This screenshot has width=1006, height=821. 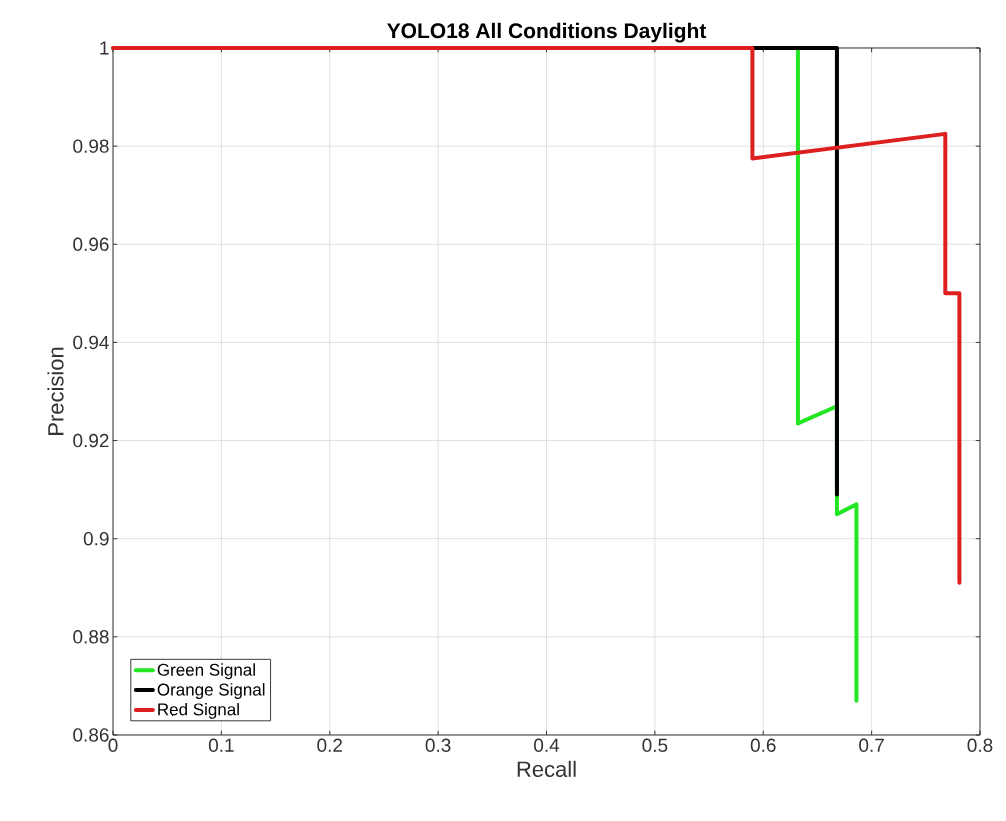 What do you see at coordinates (438, 745) in the screenshot?
I see `x-tick-label: 0.3` at bounding box center [438, 745].